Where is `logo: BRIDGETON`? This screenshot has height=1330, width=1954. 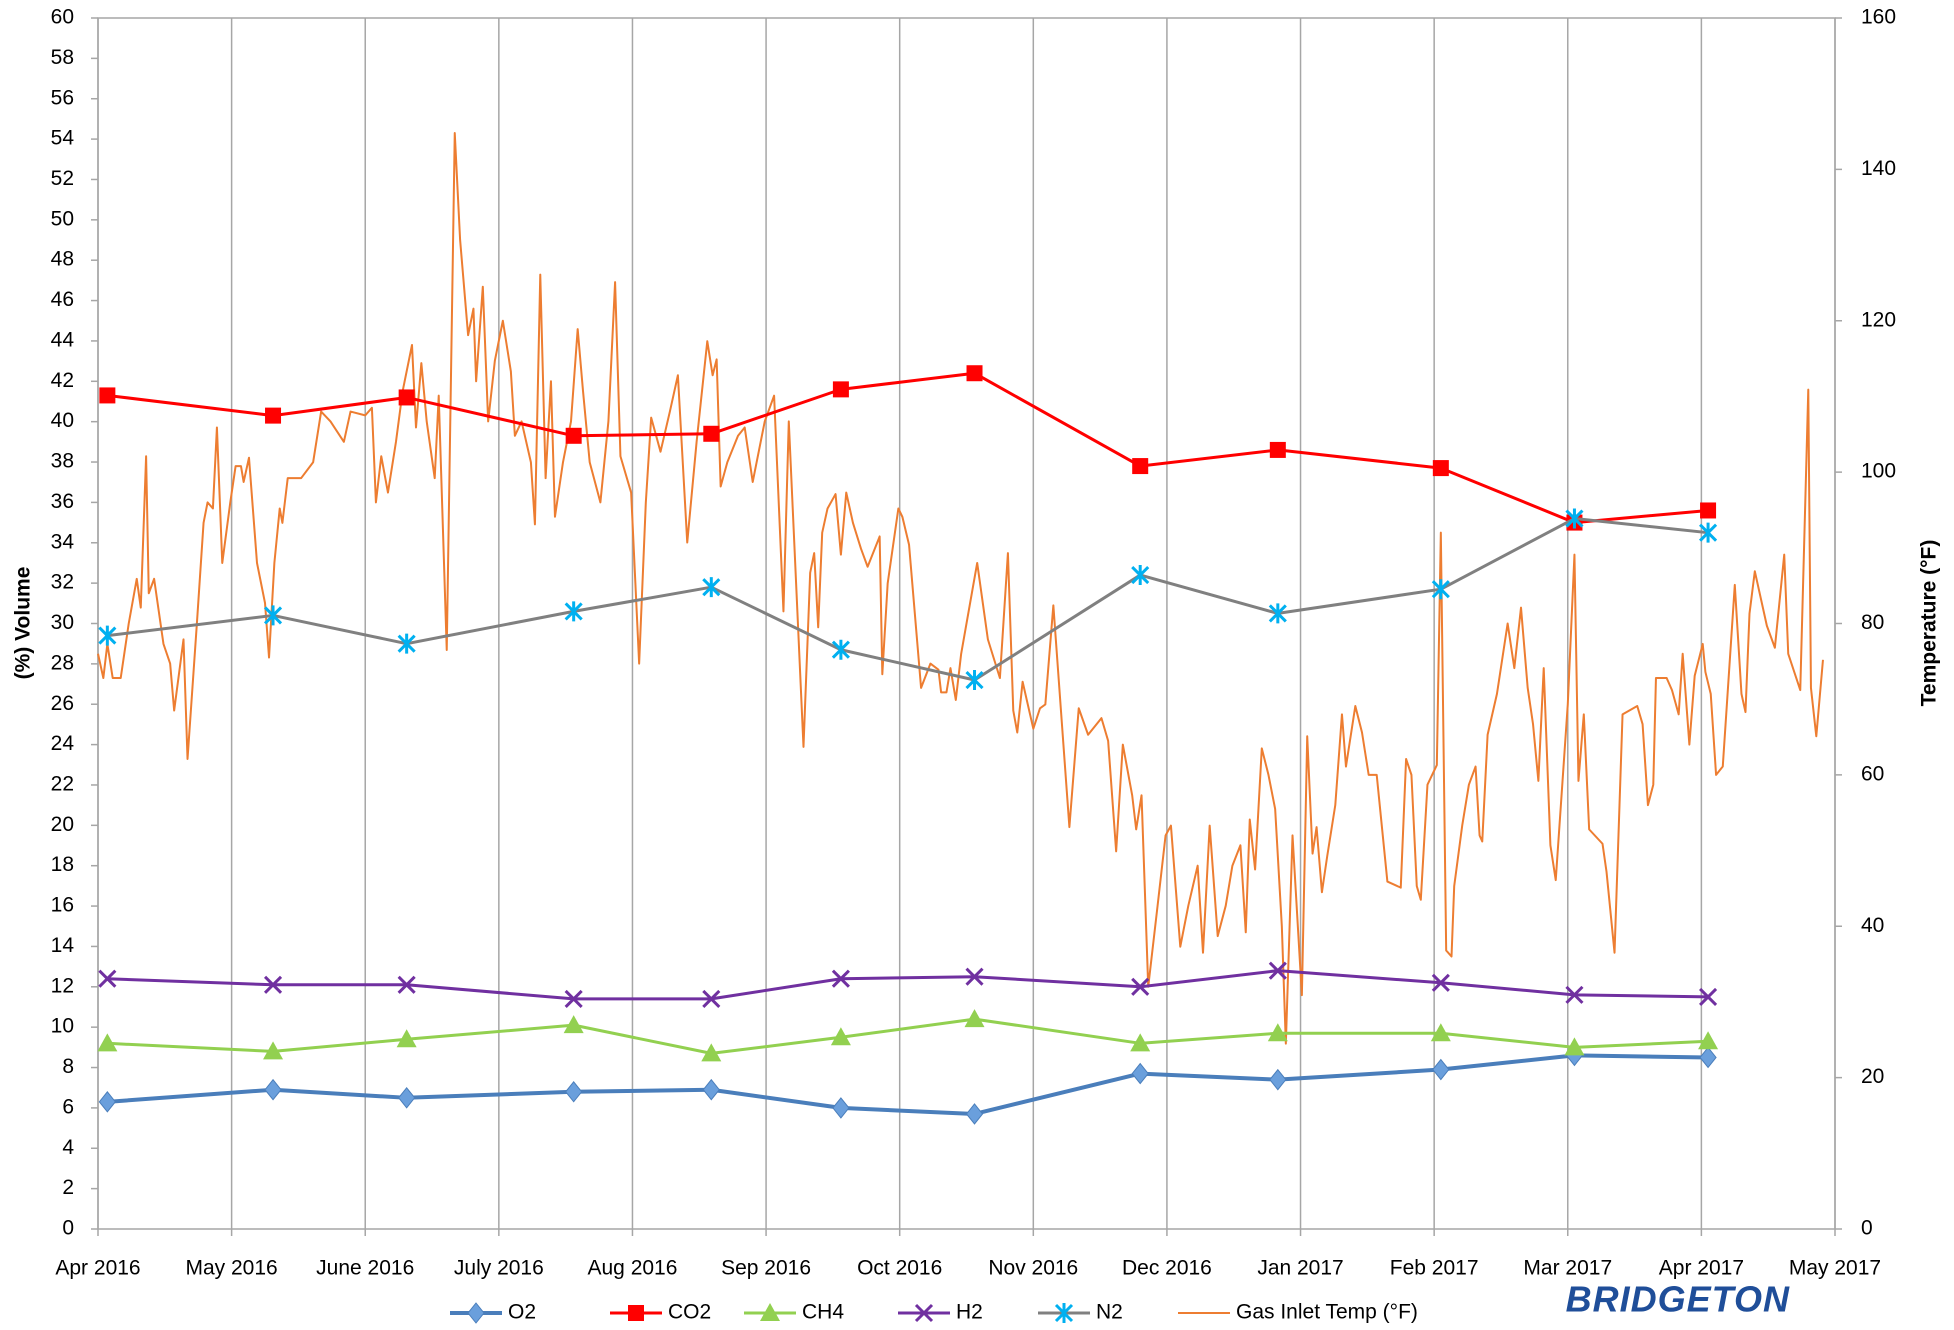 logo: BRIDGETON is located at coordinates (1678, 1299).